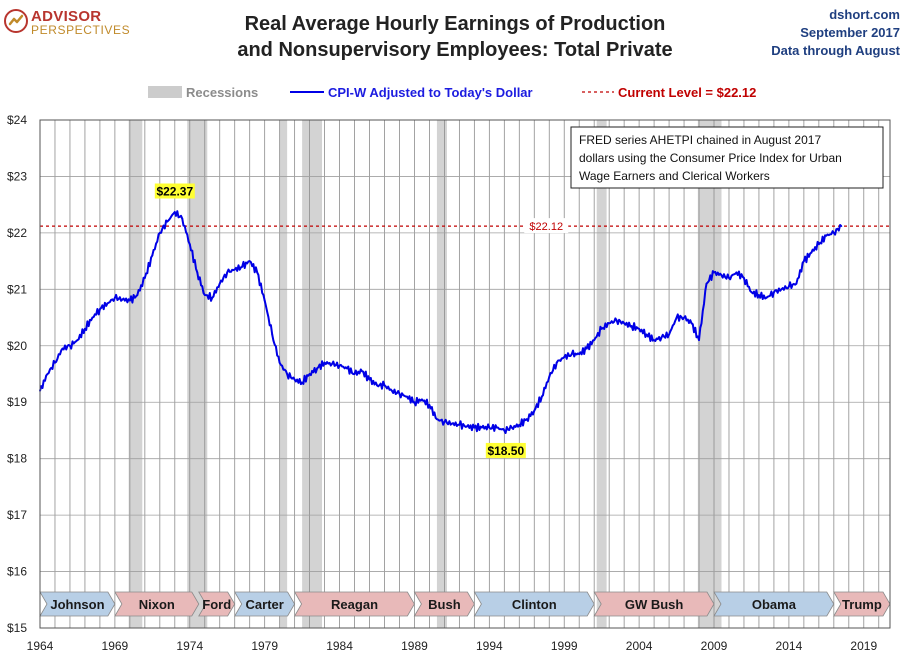  Describe the element at coordinates (17, 402) in the screenshot. I see `y-tick-label: $19` at that location.